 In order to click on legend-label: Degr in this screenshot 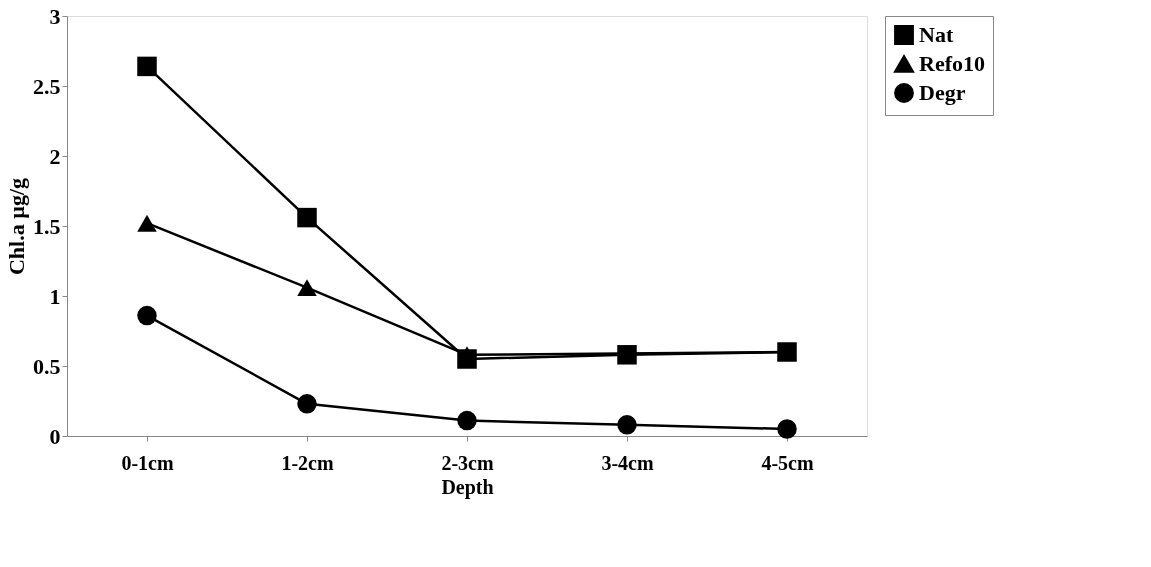, I will do `click(942, 92)`.